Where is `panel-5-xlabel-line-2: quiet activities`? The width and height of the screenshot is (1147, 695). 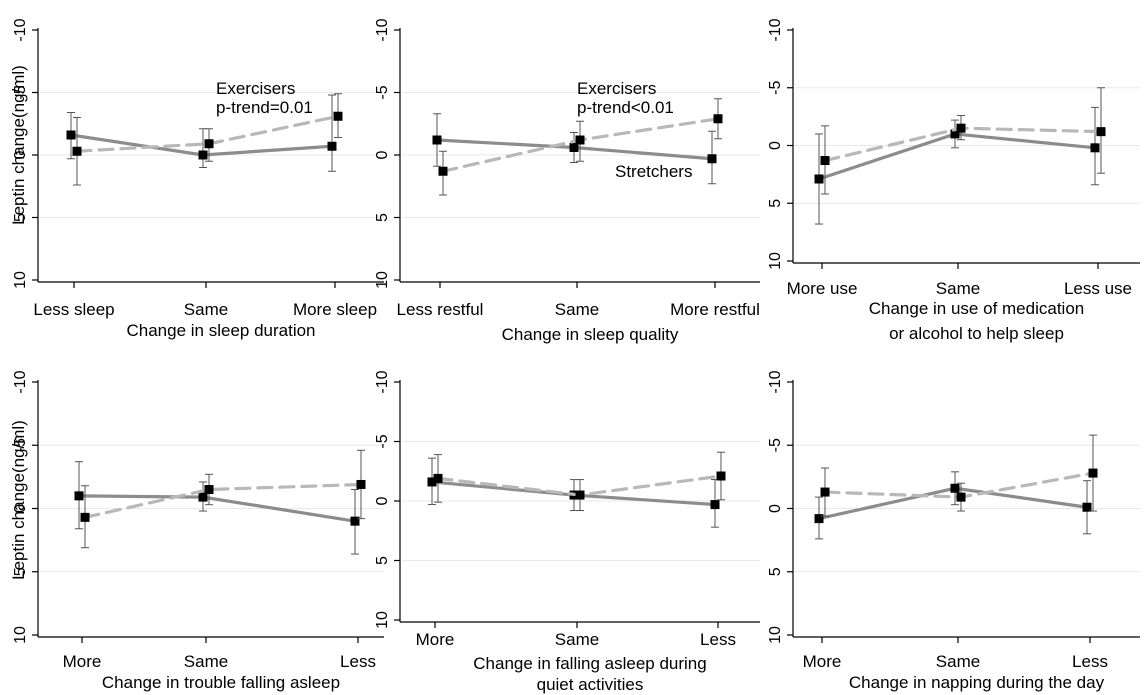 panel-5-xlabel-line-2: quiet activities is located at coordinates (590, 684).